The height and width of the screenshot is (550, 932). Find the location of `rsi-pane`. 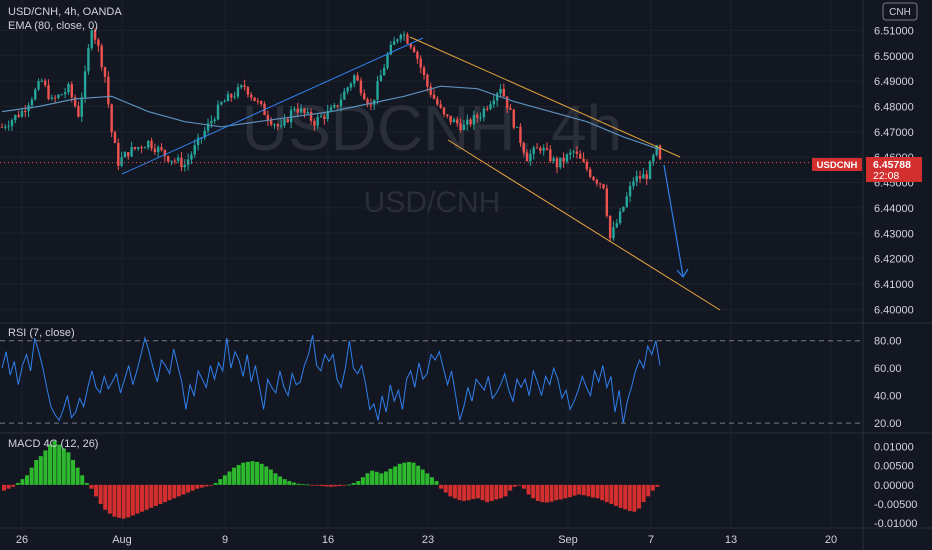

rsi-pane is located at coordinates (431, 379).